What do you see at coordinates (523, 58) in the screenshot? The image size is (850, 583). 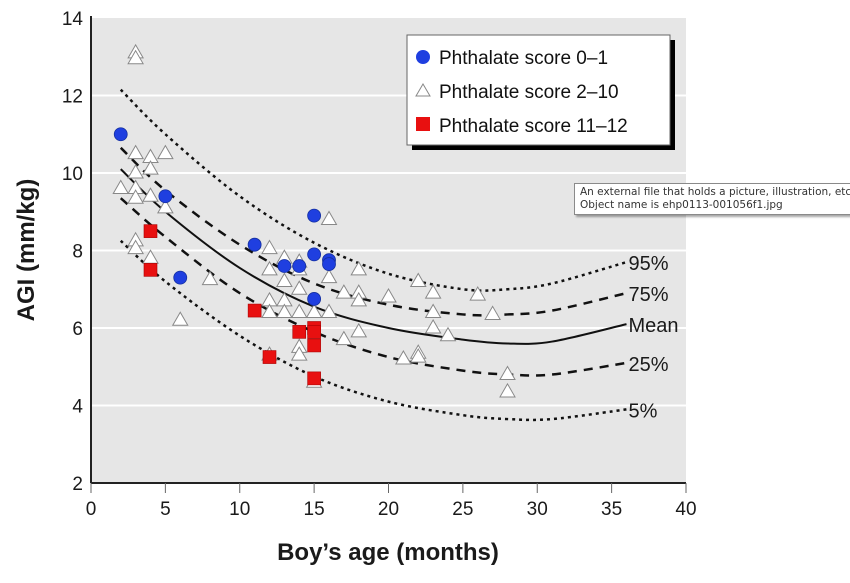 I see `legend-label-score-0-1: Phthalate score 0–1` at bounding box center [523, 58].